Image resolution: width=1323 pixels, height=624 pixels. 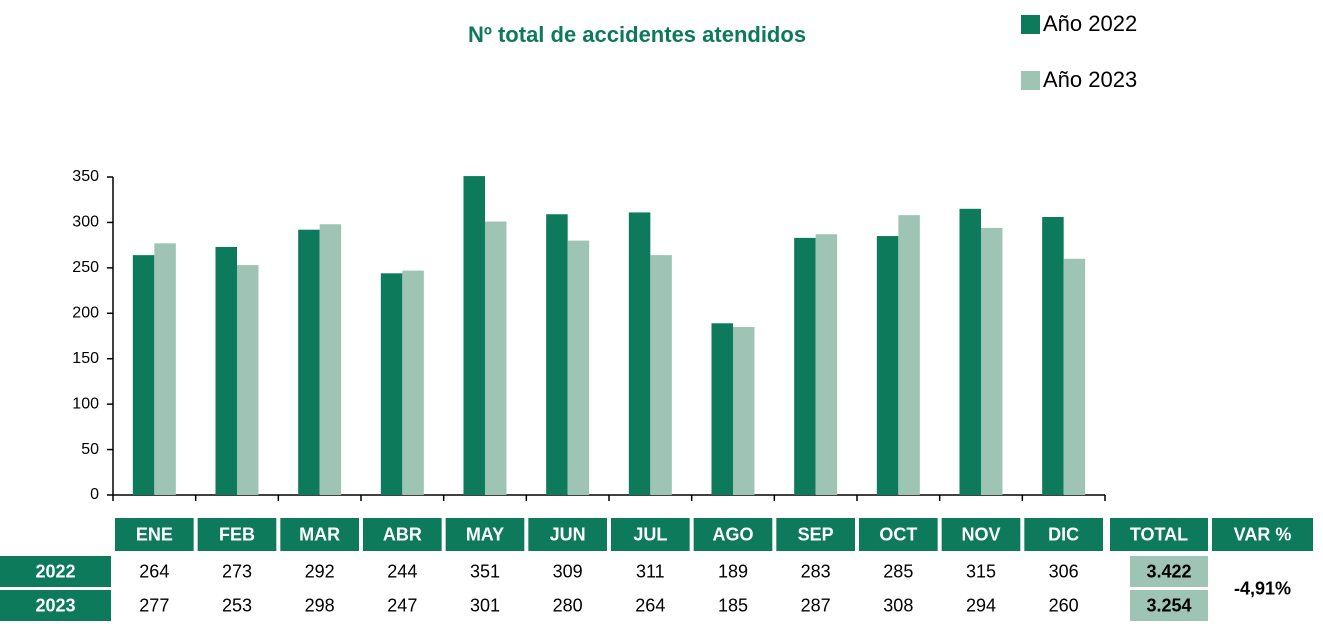 I want to click on row-label: 2022, so click(x=55, y=571).